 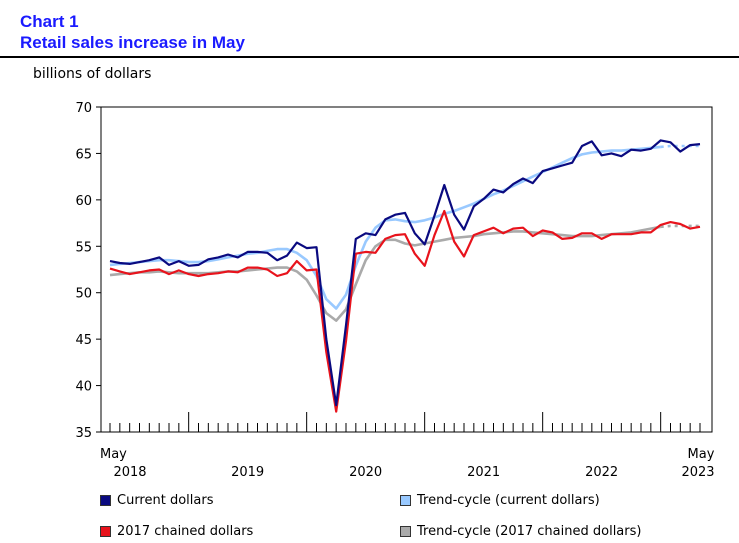 I want to click on legend-item-trend-chained: Trend-cycle (2017 chained dollars), so click(x=520, y=531).